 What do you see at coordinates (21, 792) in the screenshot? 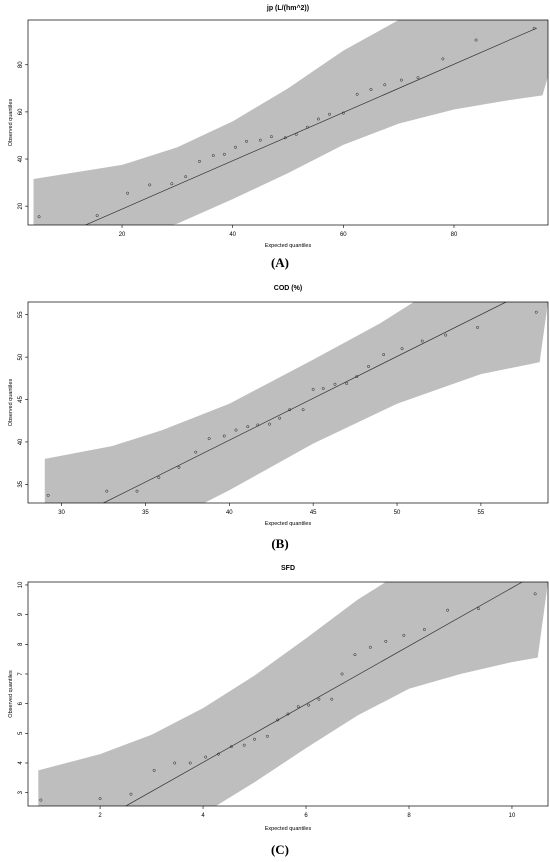
I see `chart-3-y-tick-label: 3` at bounding box center [21, 792].